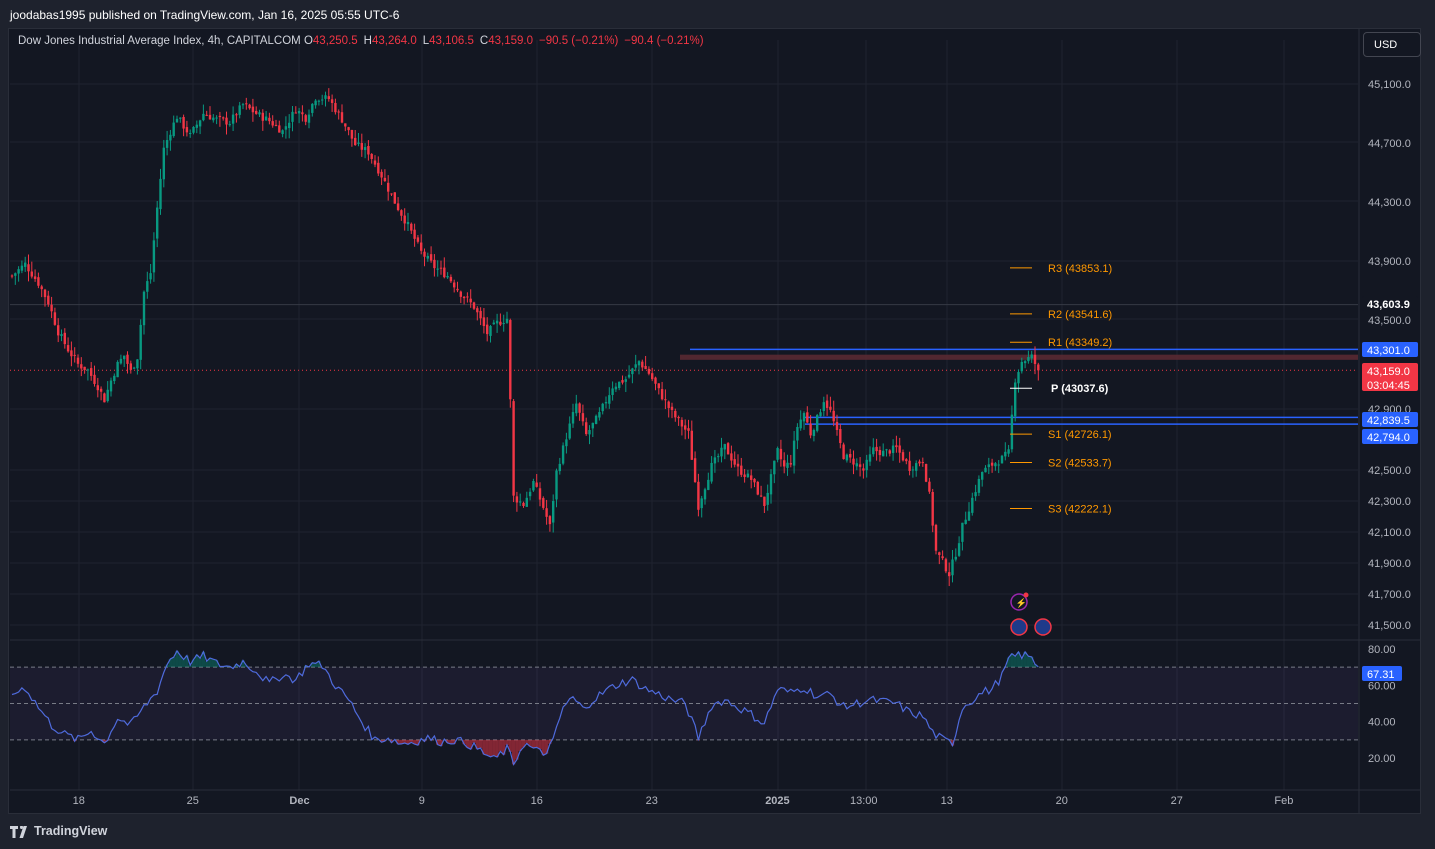 The image size is (1435, 849). Describe the element at coordinates (1043, 627) in the screenshot. I see `us-flag-event-icon` at that location.